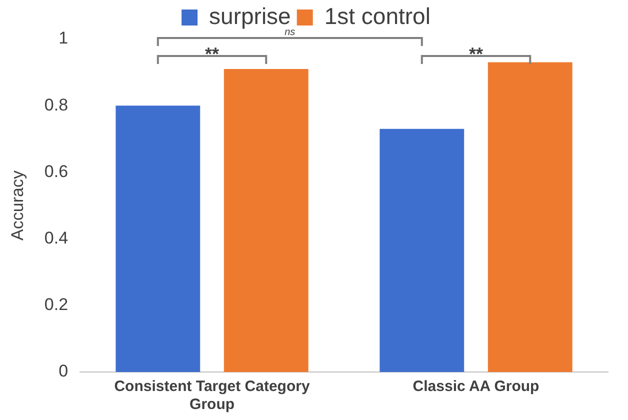  What do you see at coordinates (56, 171) in the screenshot?
I see `y-tick-label: 0.6` at bounding box center [56, 171].